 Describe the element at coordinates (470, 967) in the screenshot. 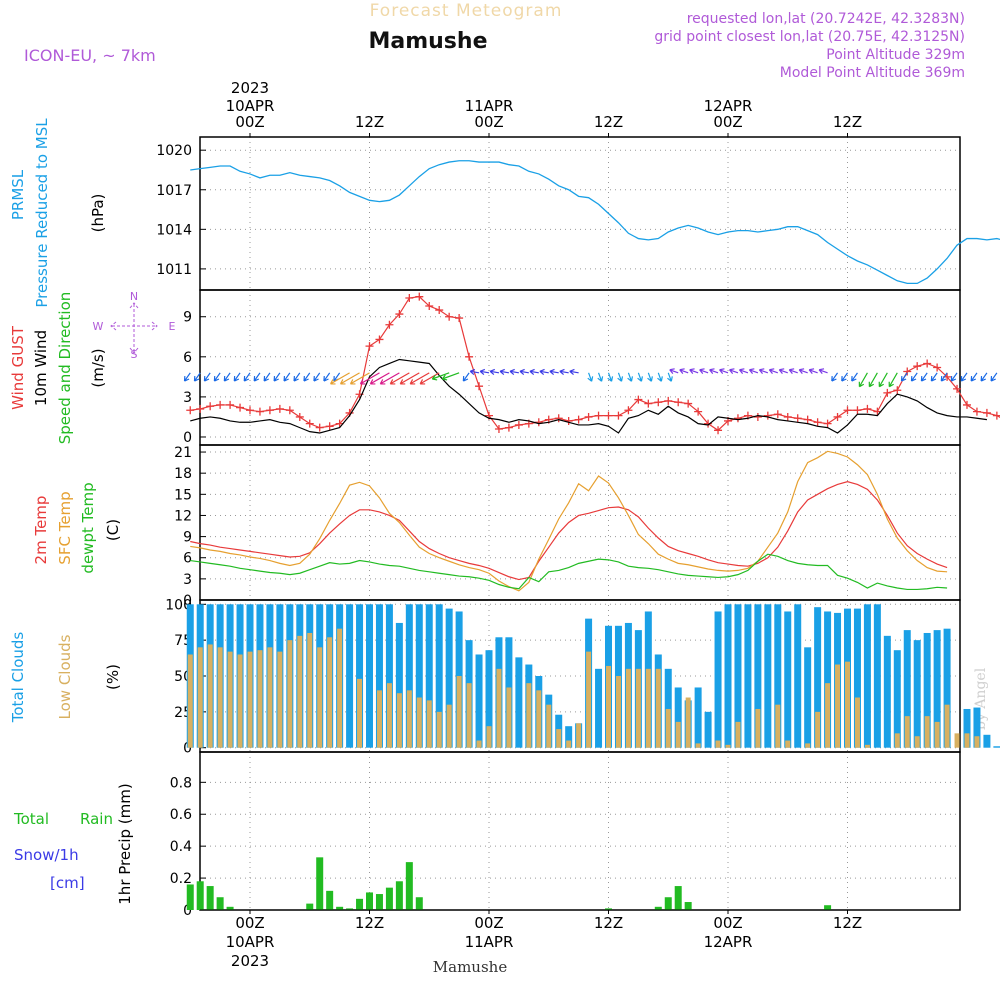

I see `footer-location: Mamushe` at that location.